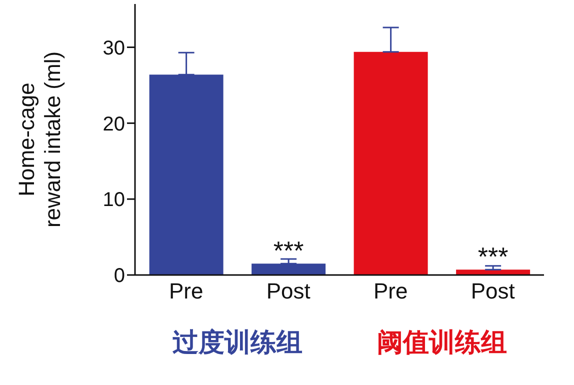 Image resolution: width=574 pixels, height=385 pixels. What do you see at coordinates (39, 139) in the screenshot?
I see `y-axis-title: Home-cage reward intake (ml)` at bounding box center [39, 139].